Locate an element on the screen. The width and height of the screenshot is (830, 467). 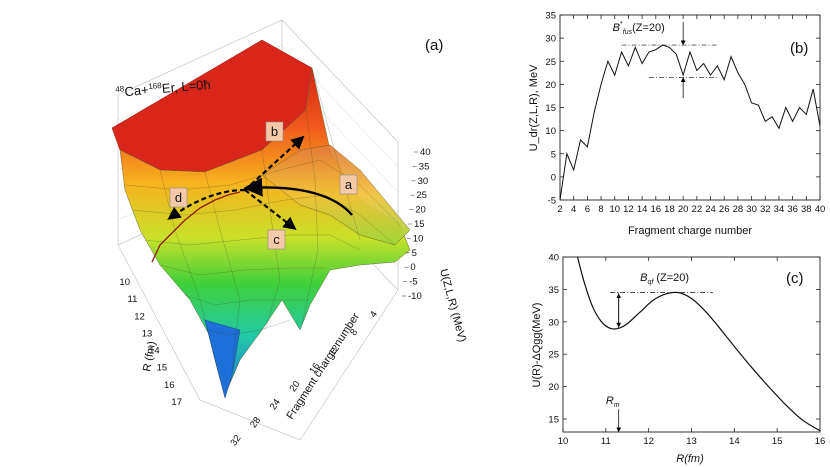
surface-ridge is located at coordinates (336, 195).